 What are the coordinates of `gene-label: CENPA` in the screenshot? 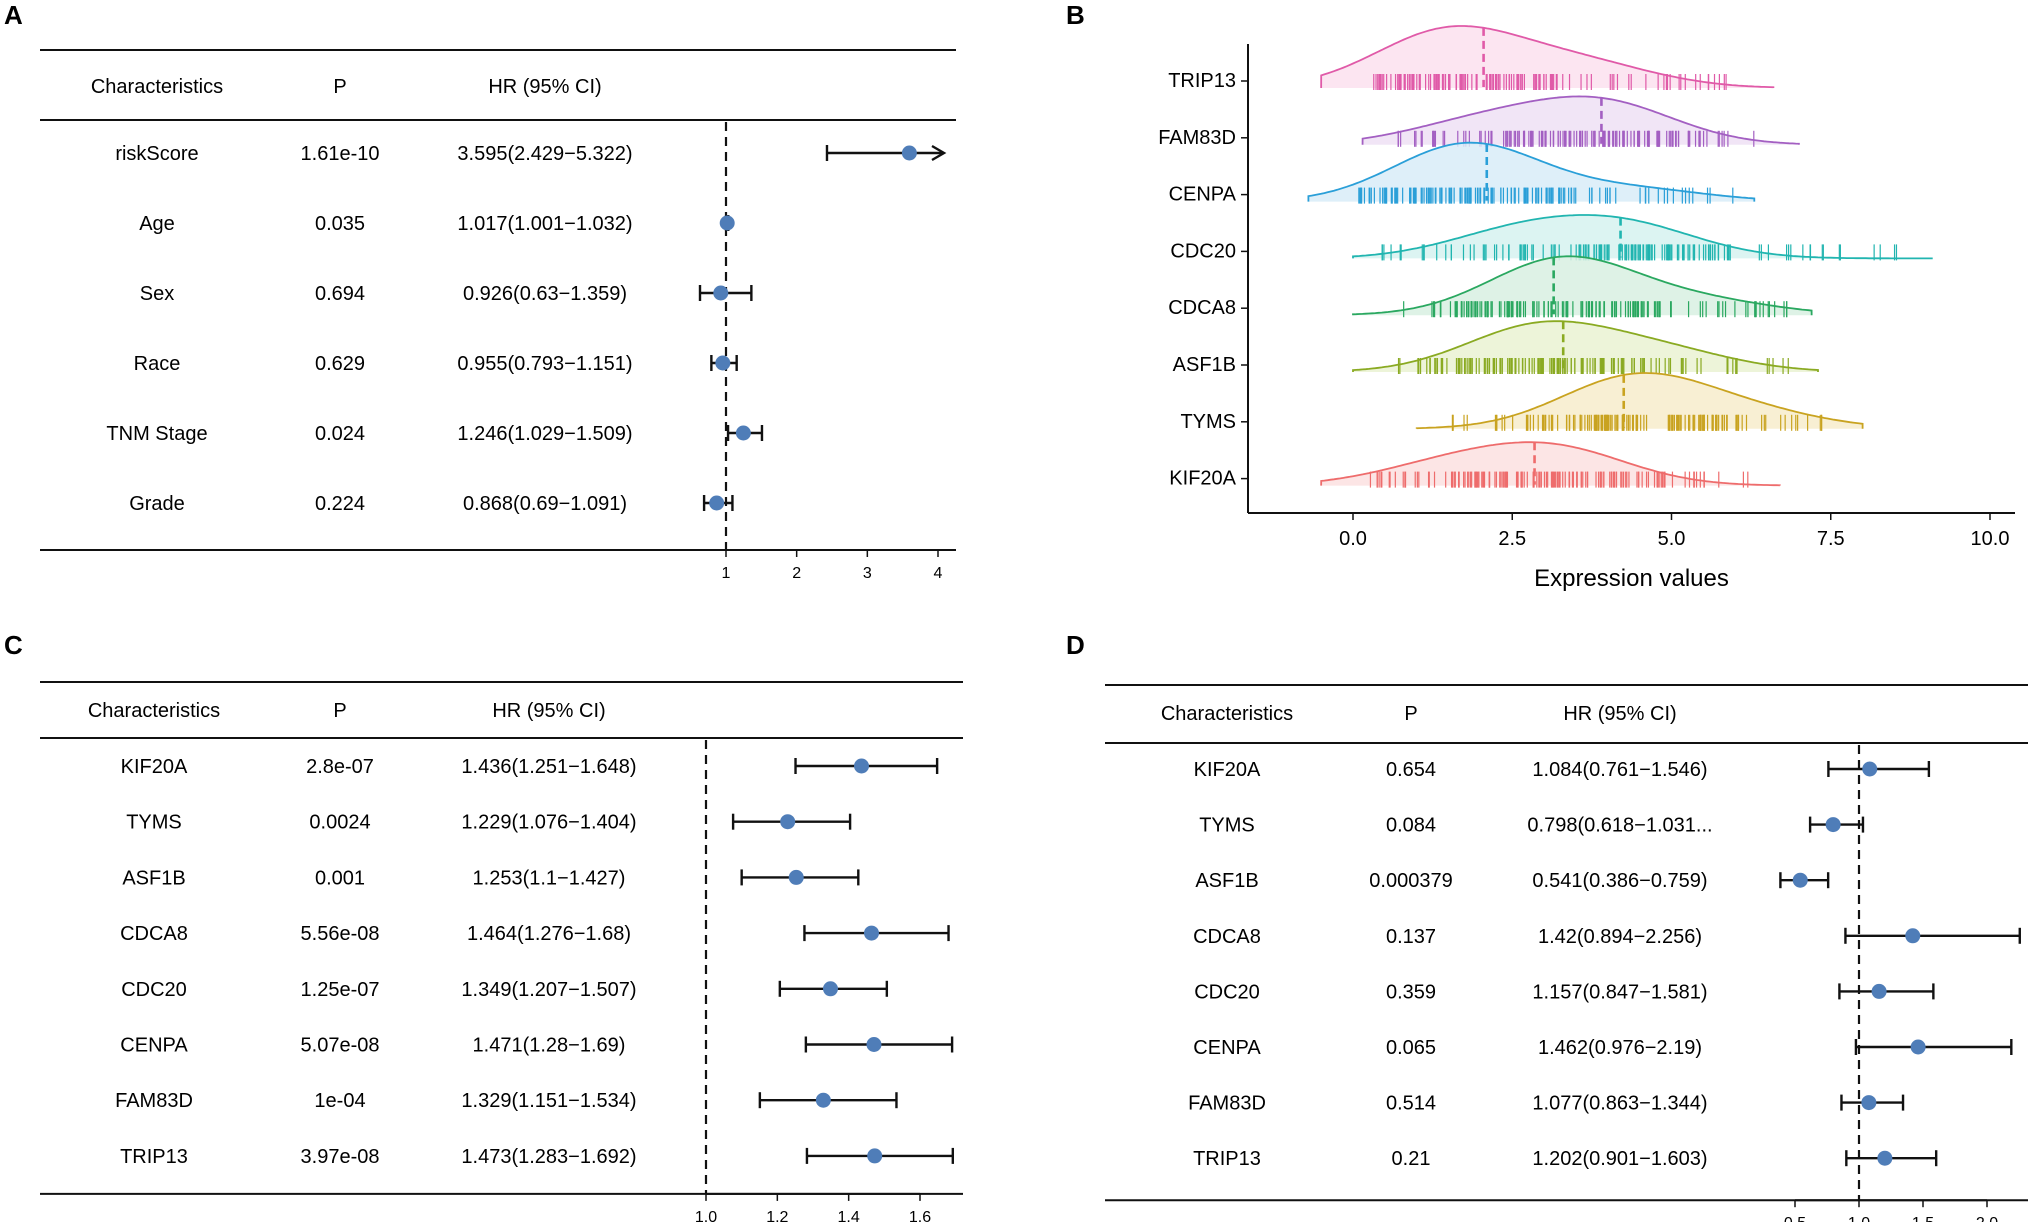 It's located at (1203, 195).